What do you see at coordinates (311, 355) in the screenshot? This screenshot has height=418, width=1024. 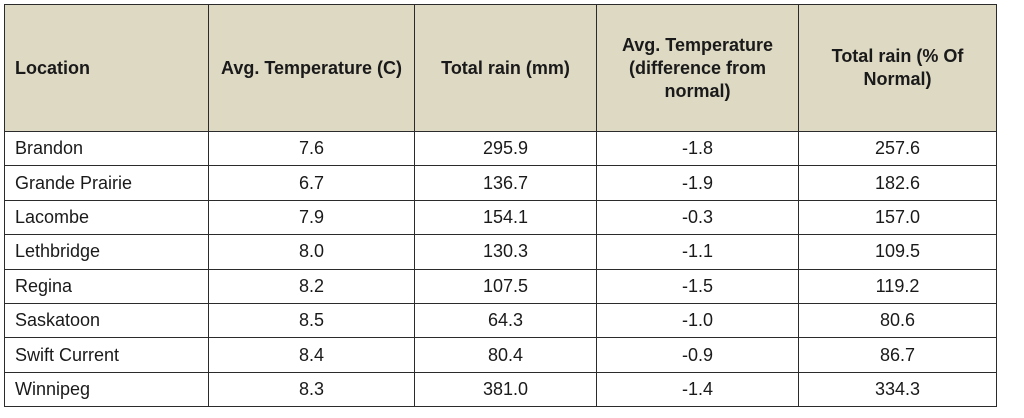 I see `cell-avg-temperature: 8.4` at bounding box center [311, 355].